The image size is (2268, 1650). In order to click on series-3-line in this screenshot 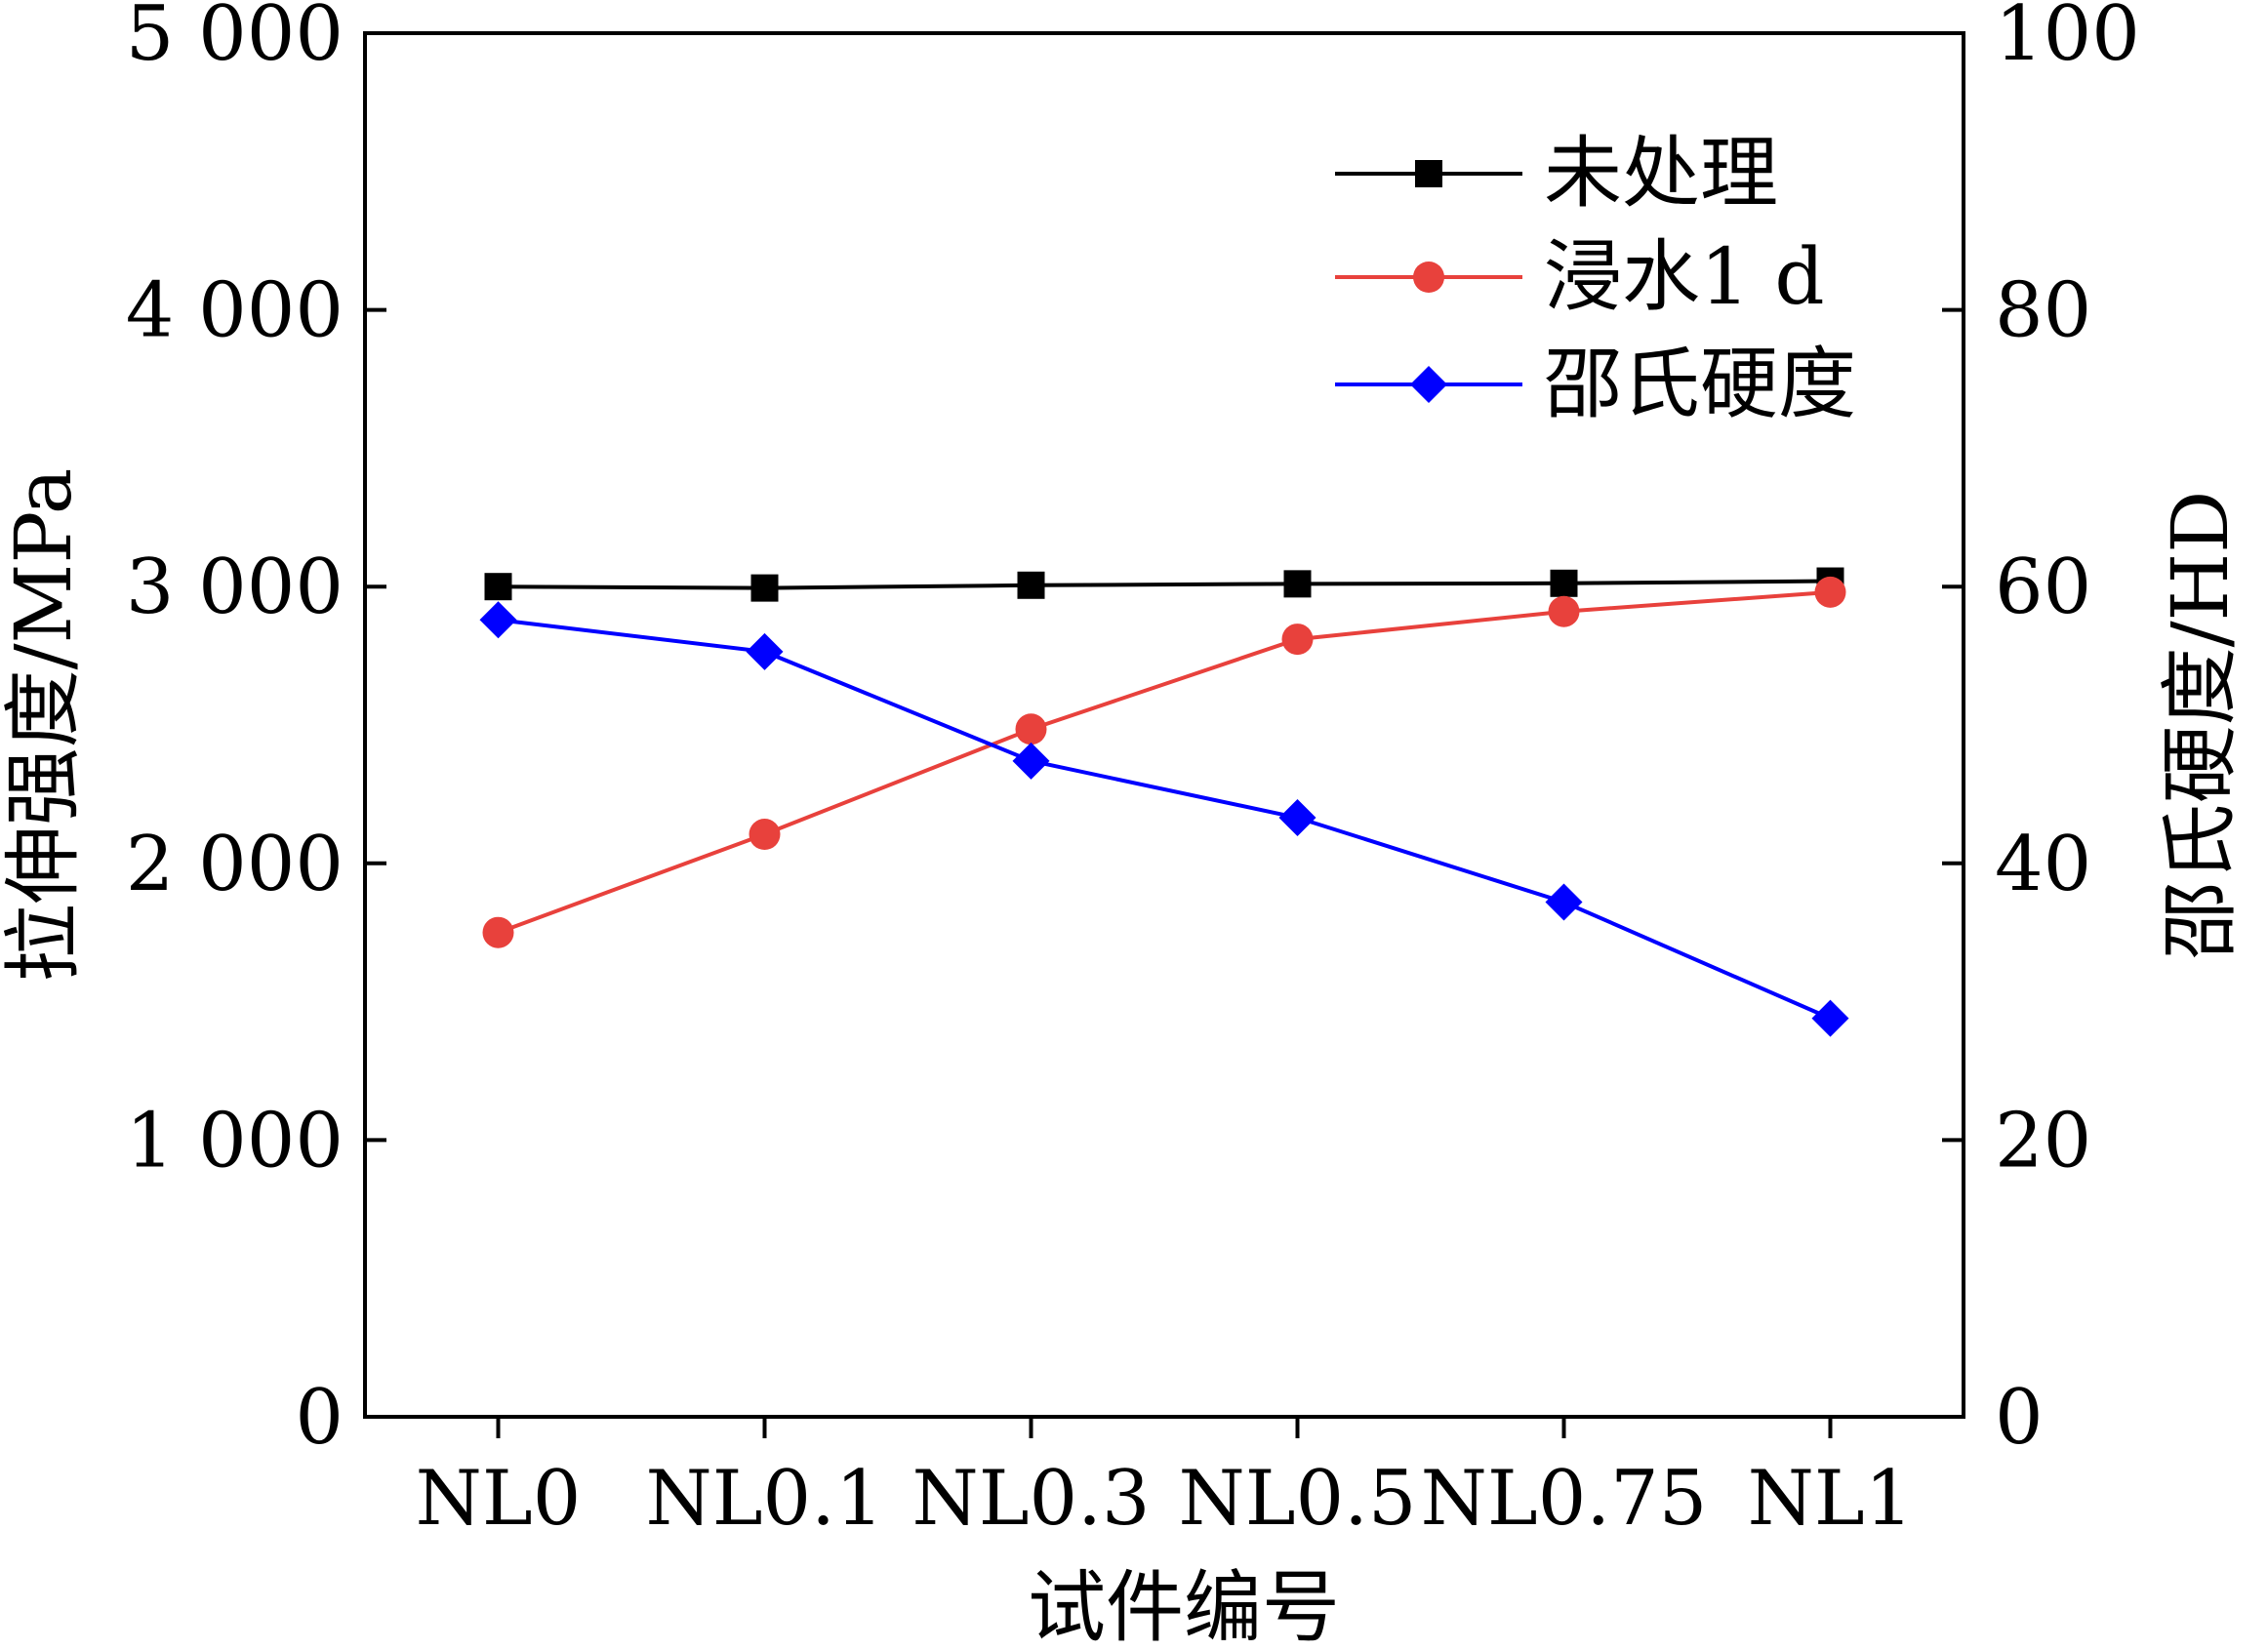, I will do `click(1165, 819)`.